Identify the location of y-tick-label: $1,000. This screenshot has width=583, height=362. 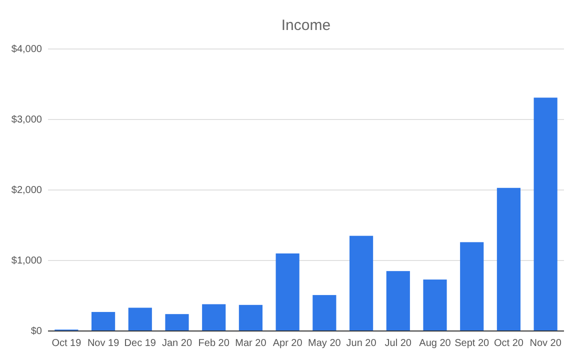
(26, 261).